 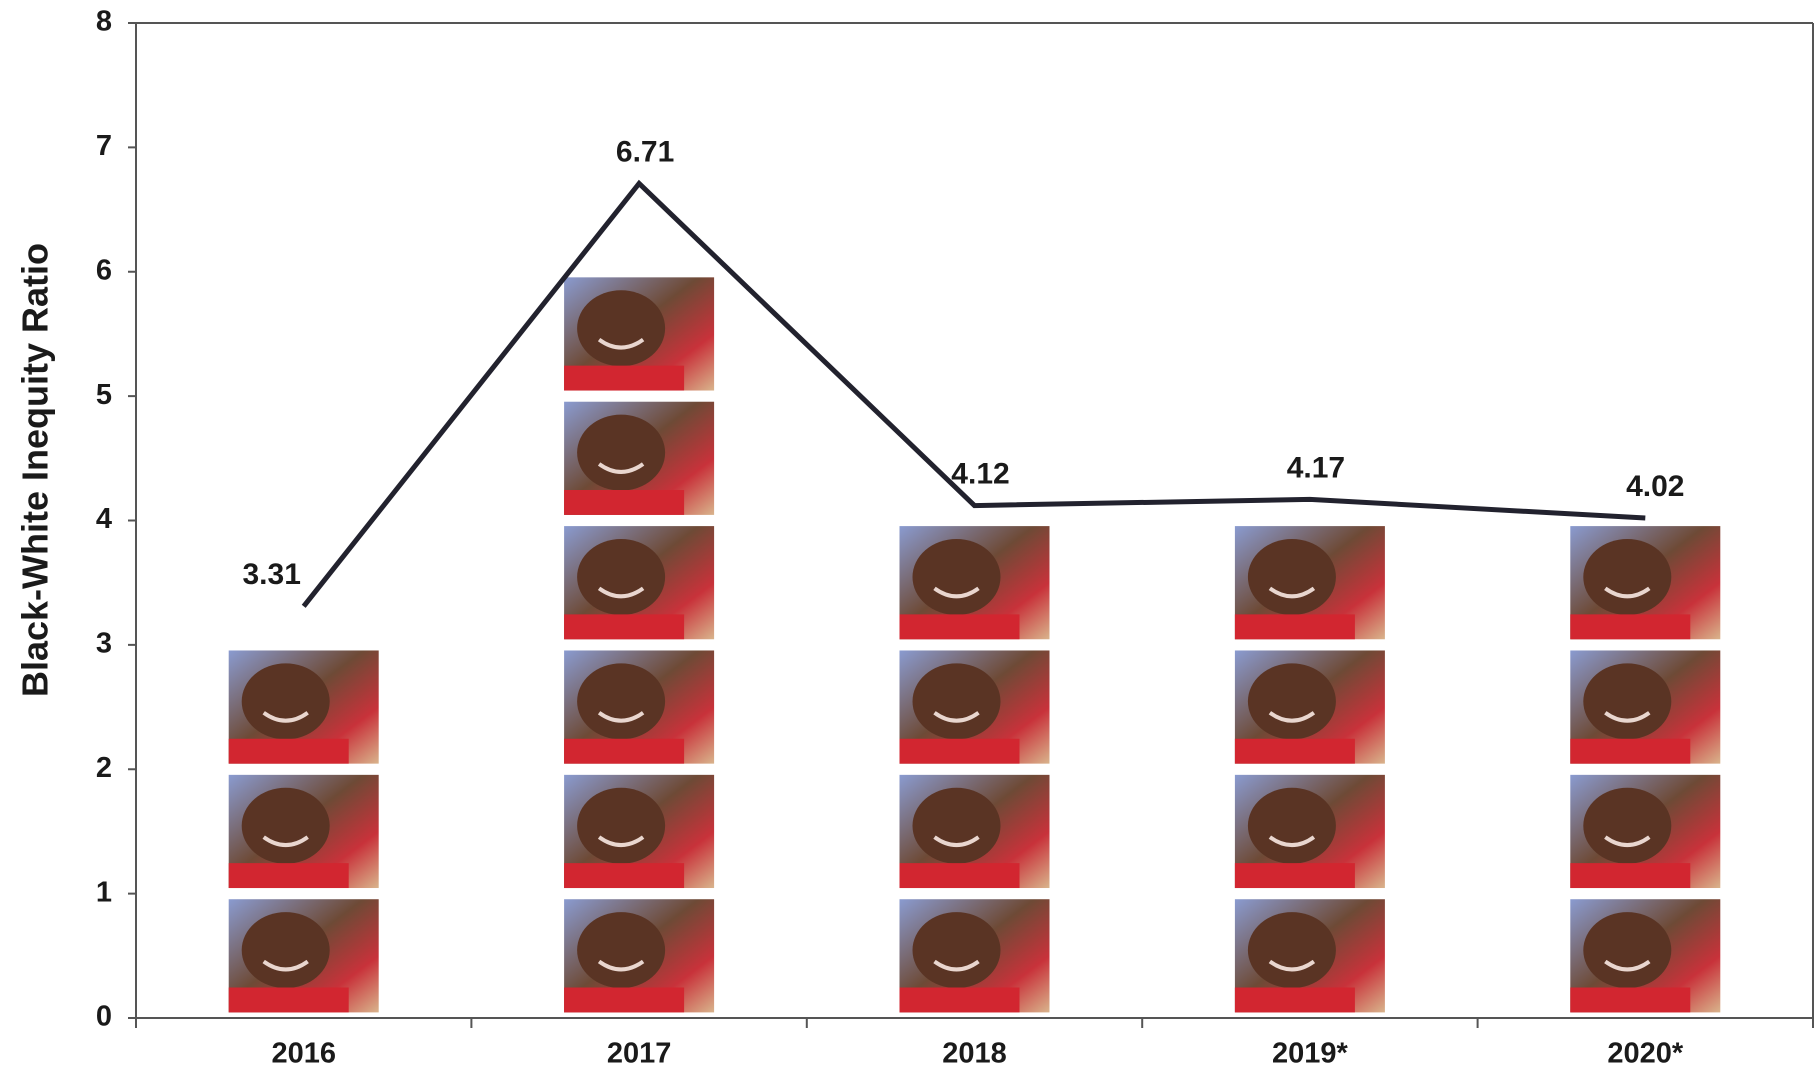 What do you see at coordinates (104, 519) in the screenshot?
I see `y-tick-label: 4` at bounding box center [104, 519].